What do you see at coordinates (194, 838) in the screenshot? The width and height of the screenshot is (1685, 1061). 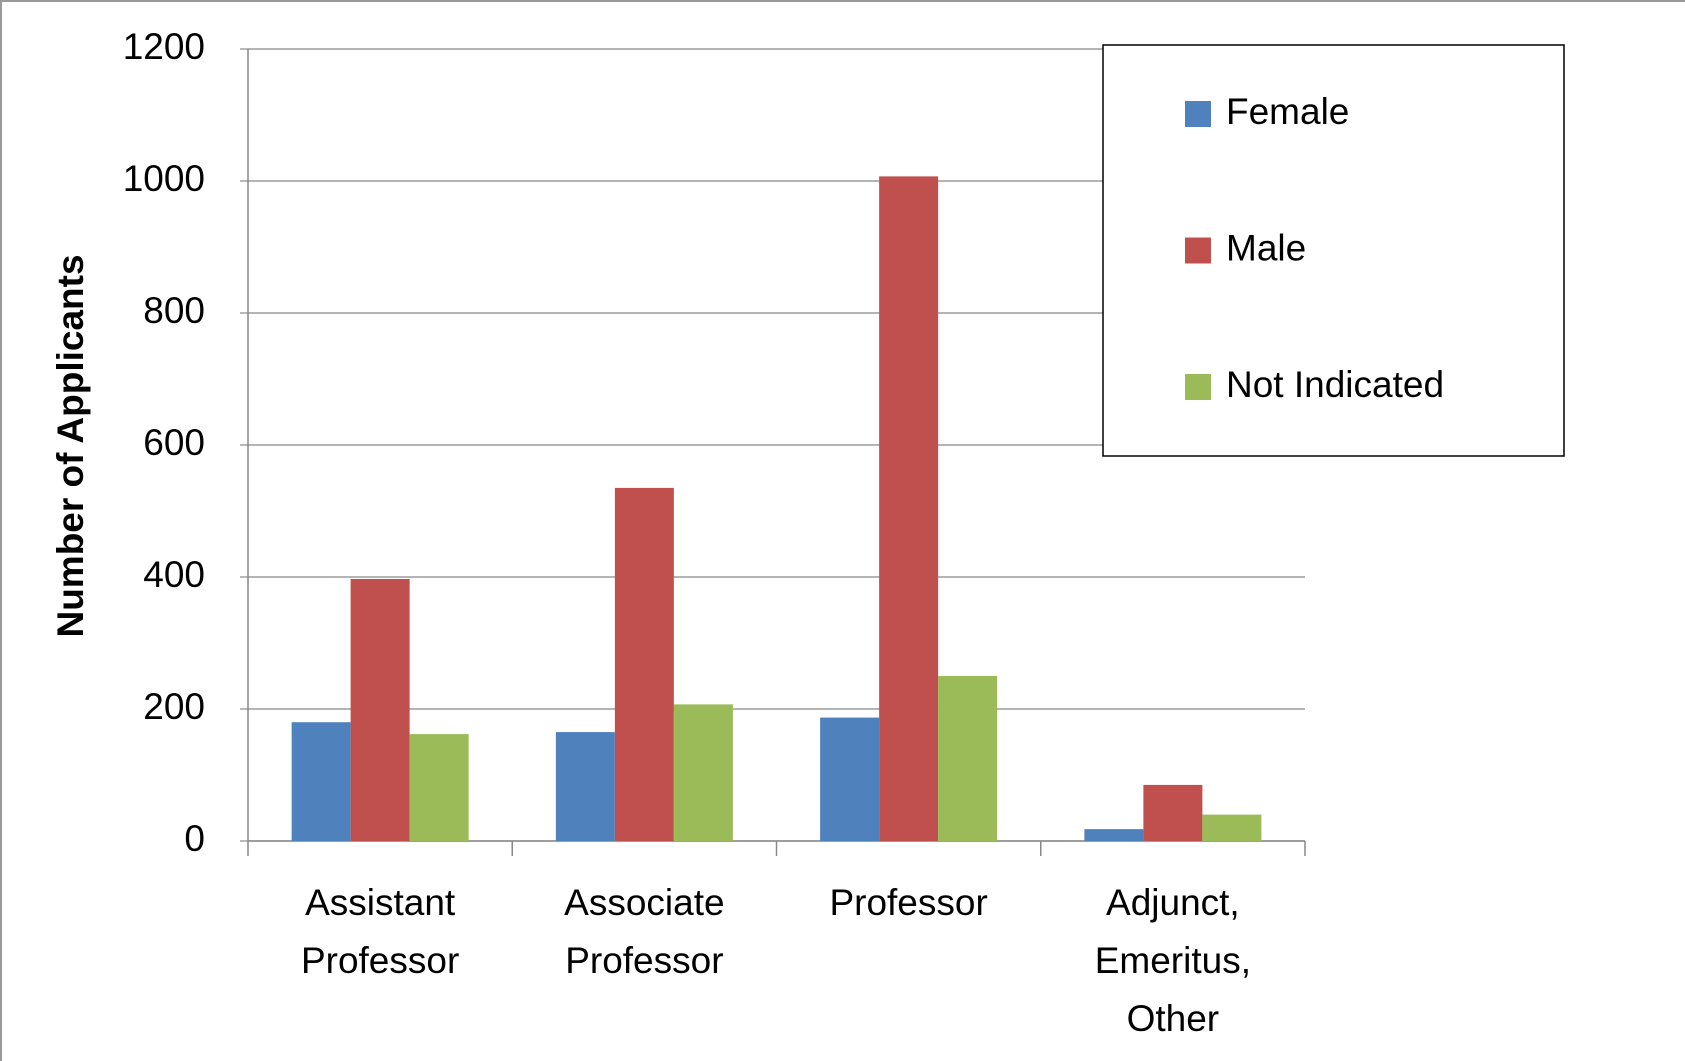 I see `y-tick-label: 0` at bounding box center [194, 838].